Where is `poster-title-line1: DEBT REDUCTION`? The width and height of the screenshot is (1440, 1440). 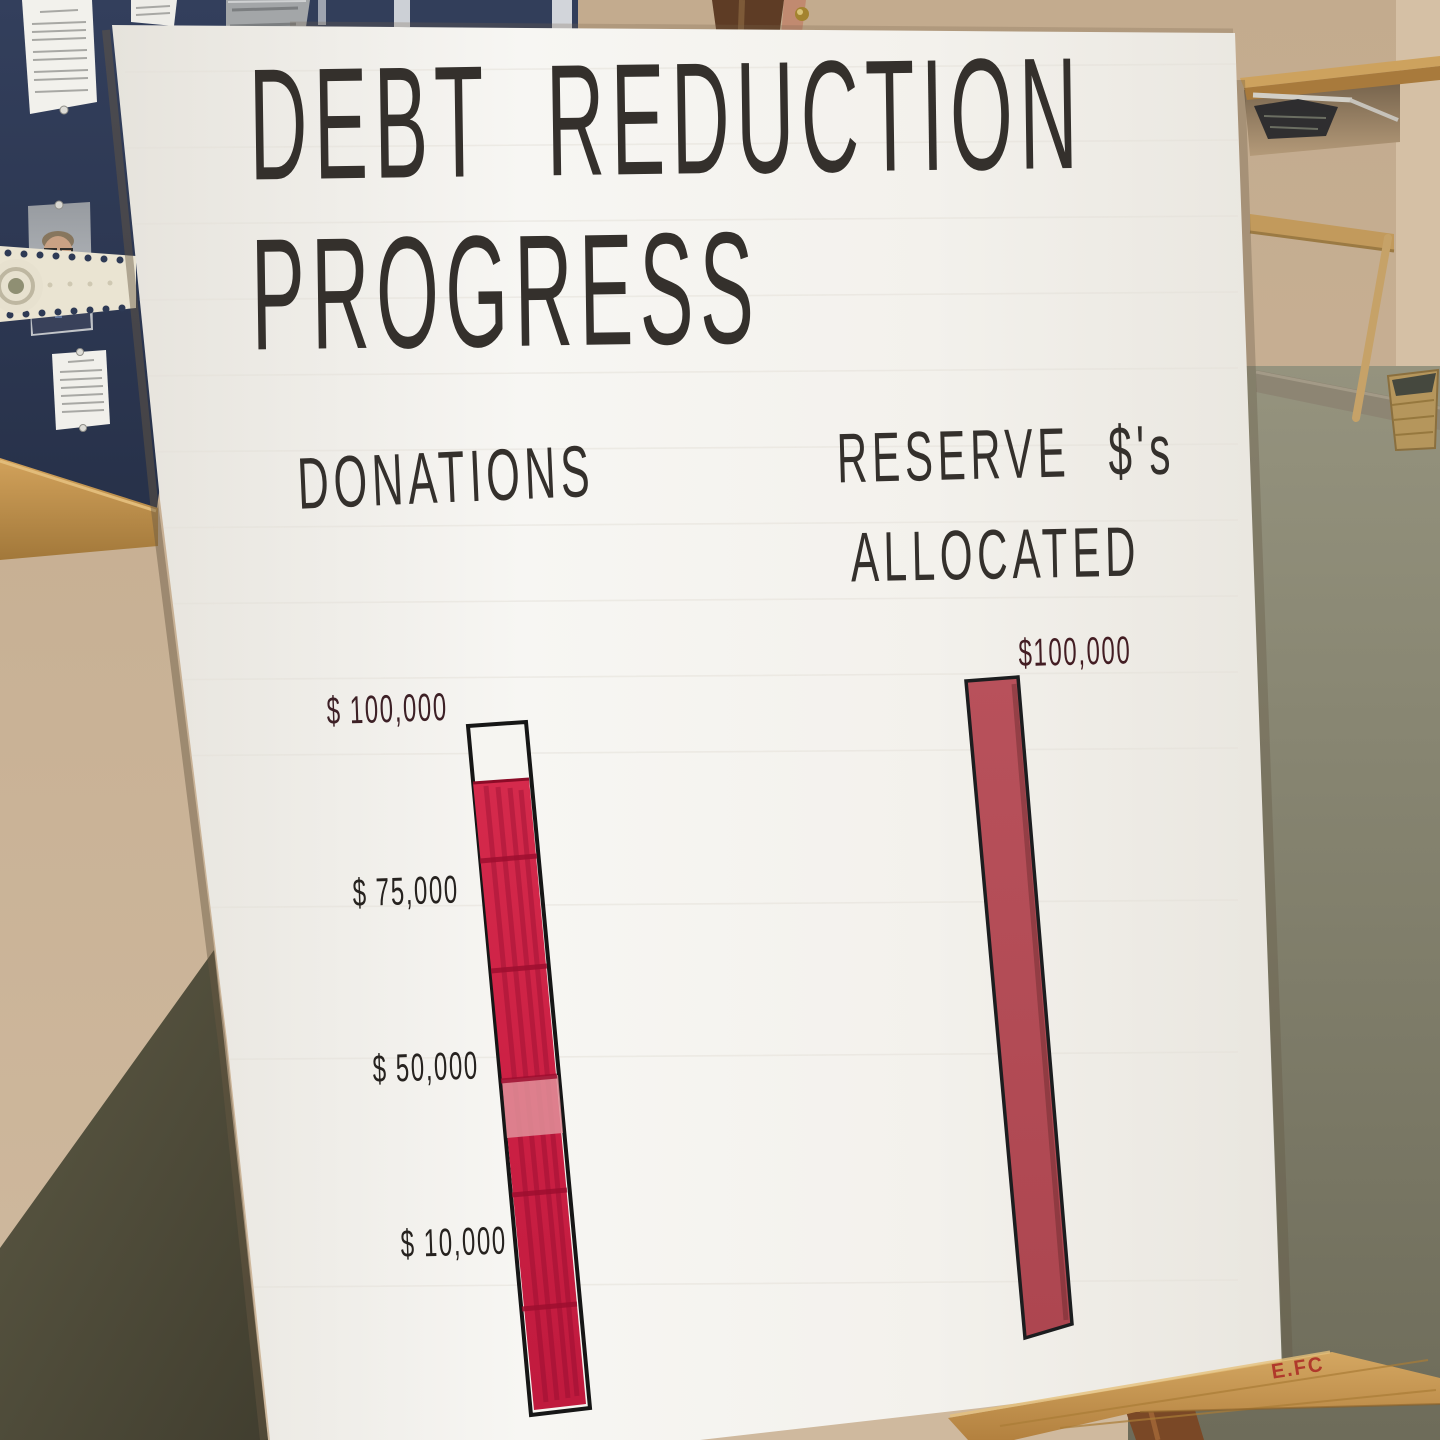
poster-title-line1: DEBT REDUCTION is located at coordinates (666, 119).